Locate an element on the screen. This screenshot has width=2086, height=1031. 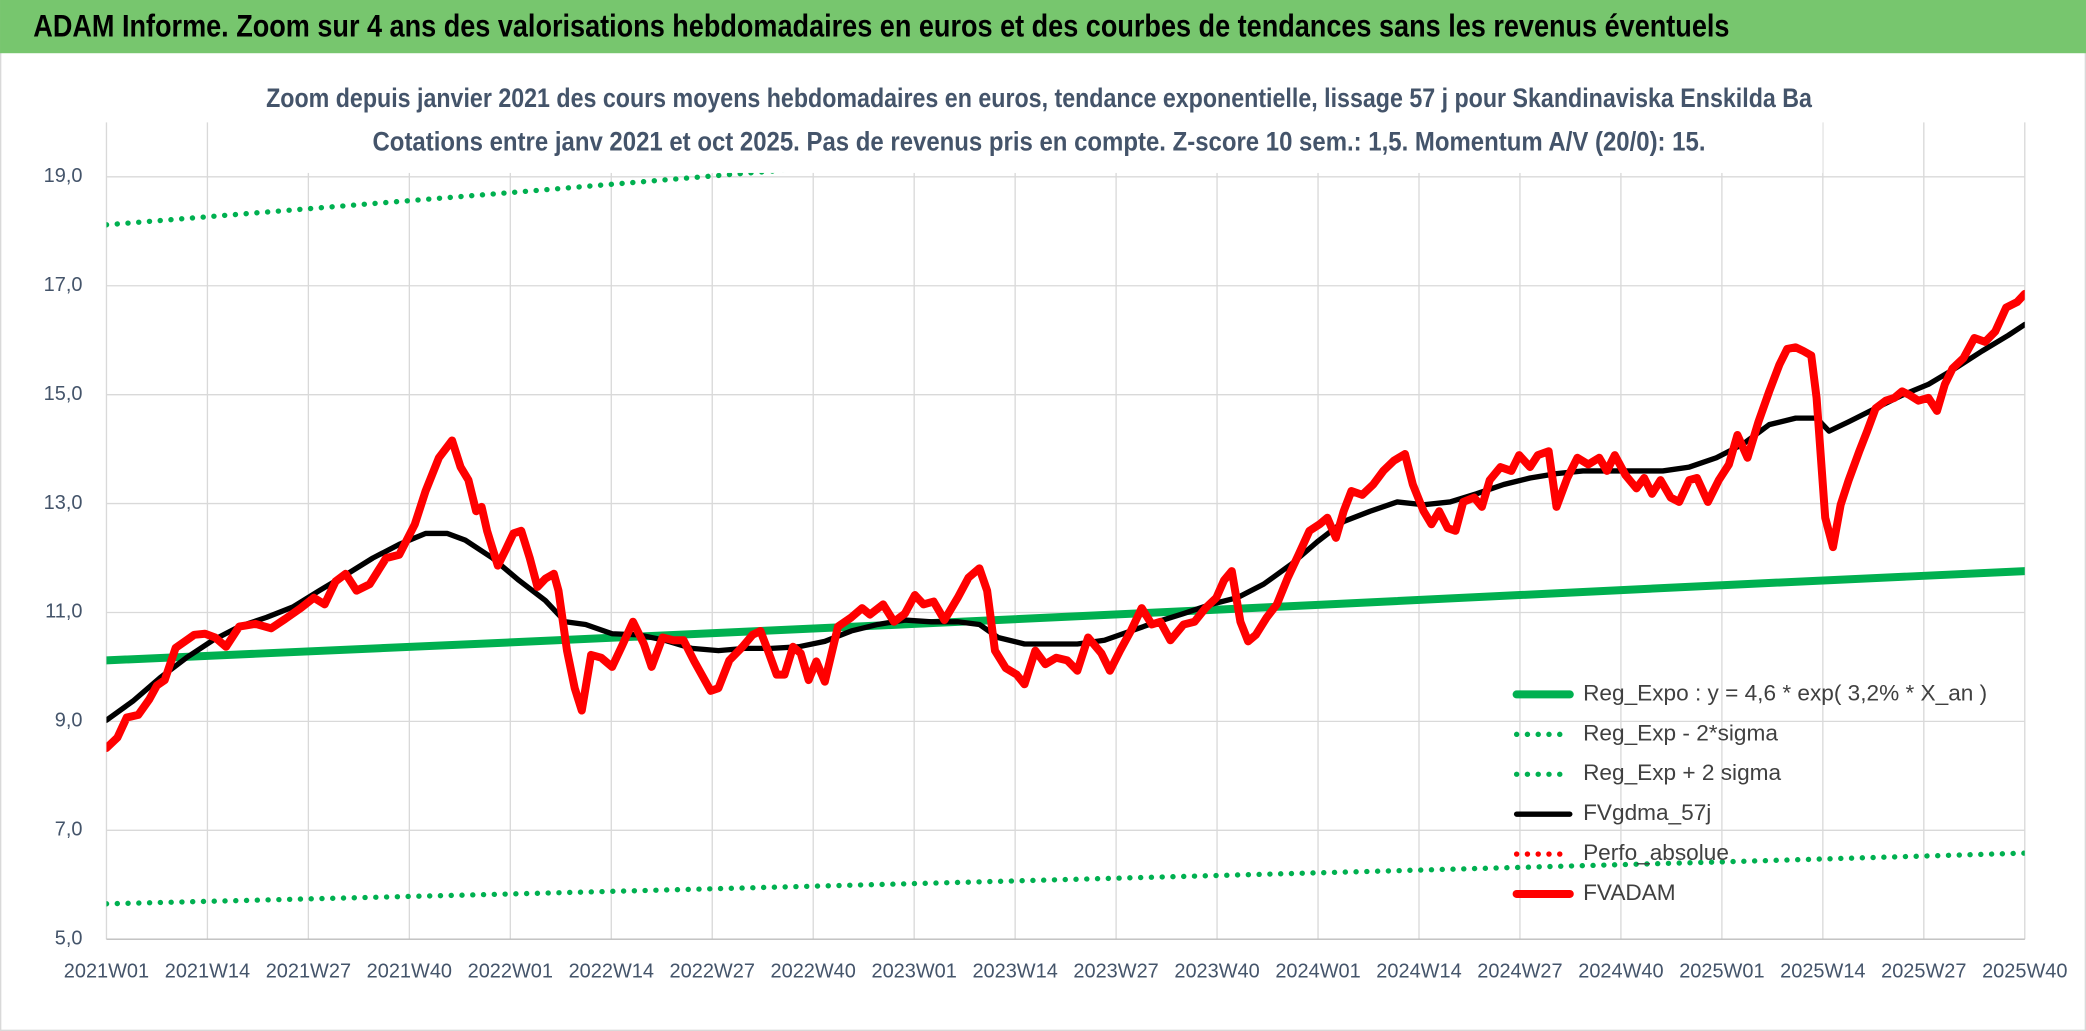
x-tick-label: 2025W14 is located at coordinates (1822, 972).